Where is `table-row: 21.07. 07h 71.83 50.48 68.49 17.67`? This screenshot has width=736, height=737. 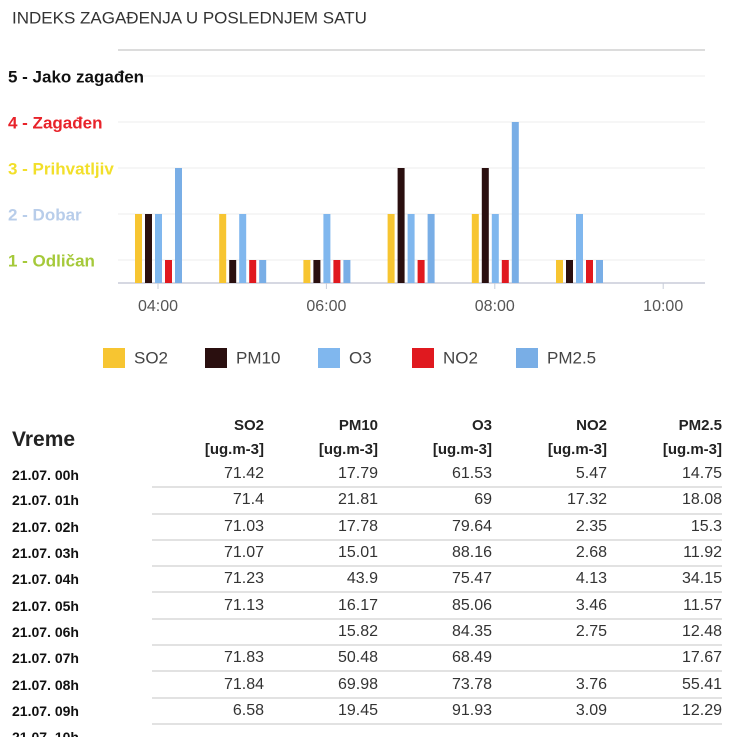
table-row: 21.07. 07h 71.83 50.48 68.49 17.67 is located at coordinates (367, 659).